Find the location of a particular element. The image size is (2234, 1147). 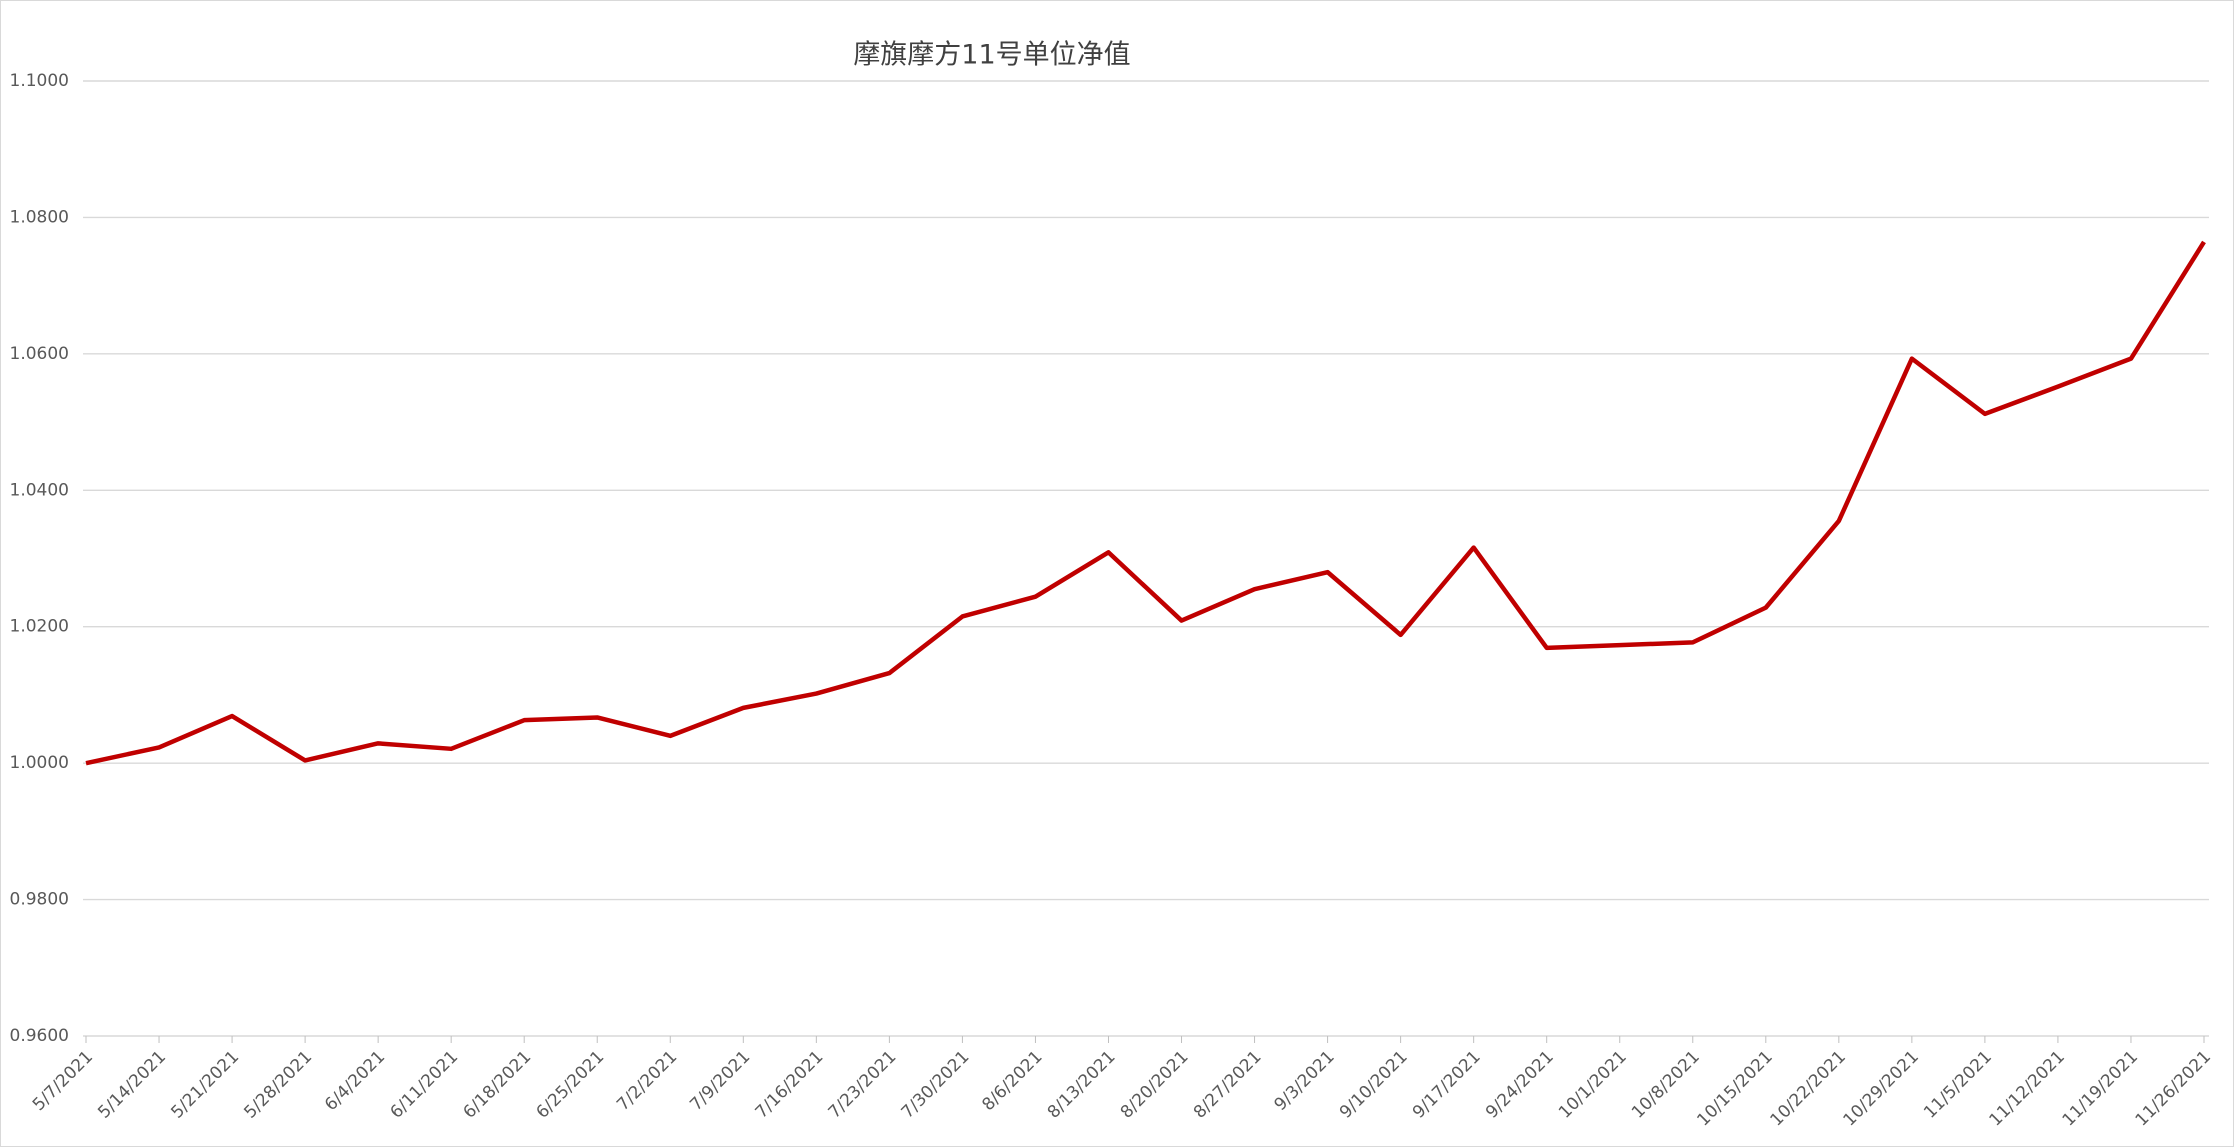

y-tick-label: 1.0000 is located at coordinates (39, 763).